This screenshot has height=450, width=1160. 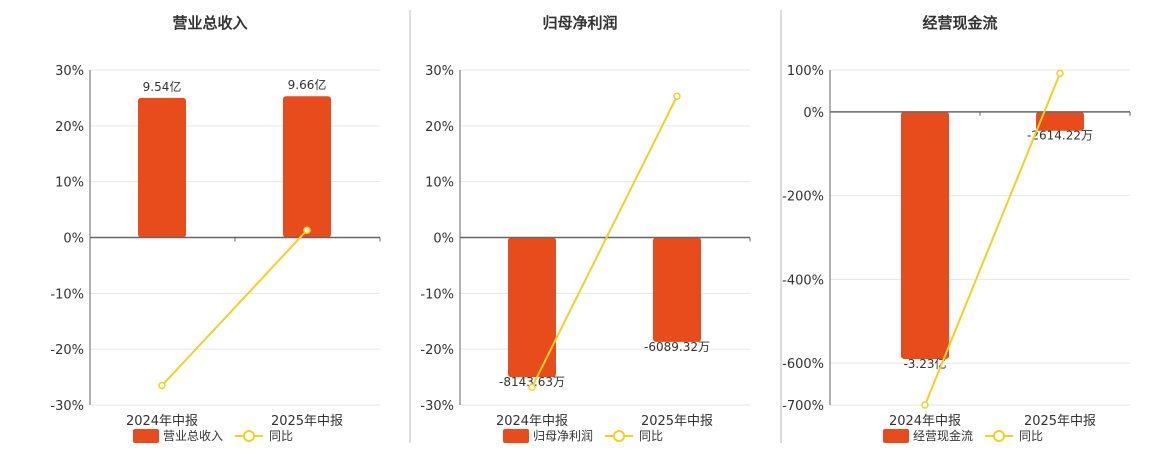 I want to click on legend-bar-label: 经营现金流, so click(x=943, y=435).